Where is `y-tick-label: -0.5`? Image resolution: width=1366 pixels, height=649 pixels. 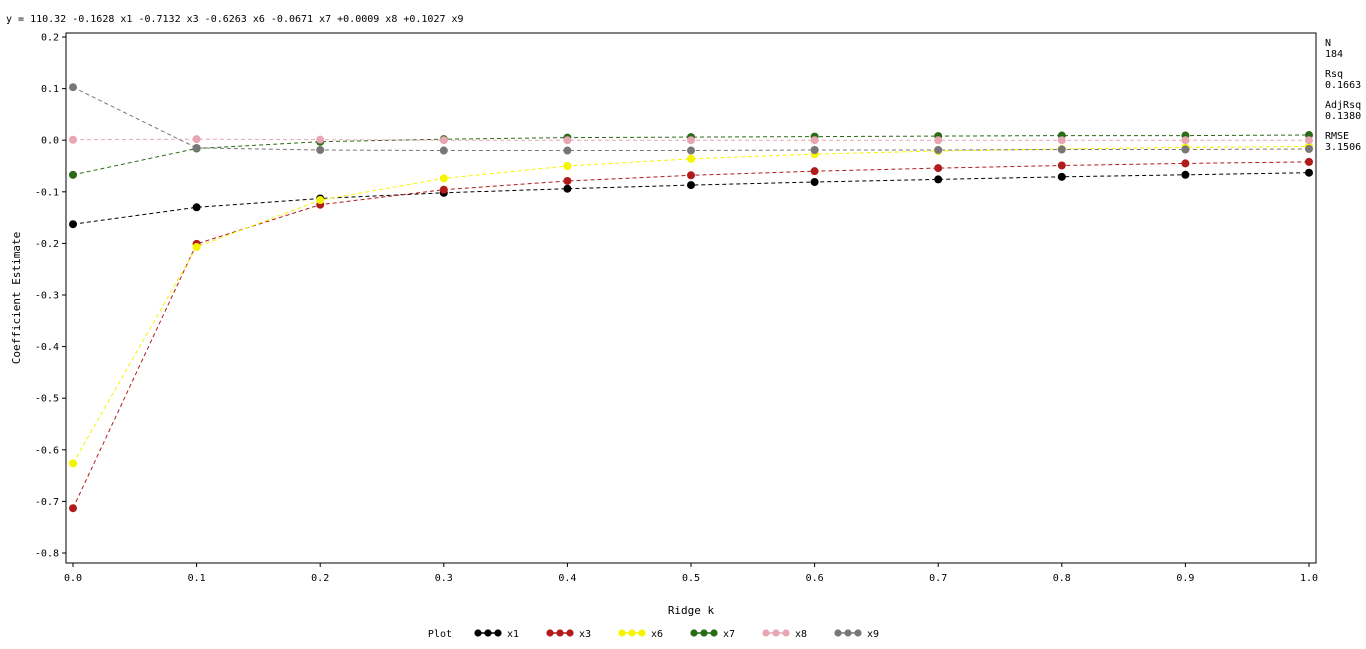
y-tick-label: -0.5 is located at coordinates (47, 399).